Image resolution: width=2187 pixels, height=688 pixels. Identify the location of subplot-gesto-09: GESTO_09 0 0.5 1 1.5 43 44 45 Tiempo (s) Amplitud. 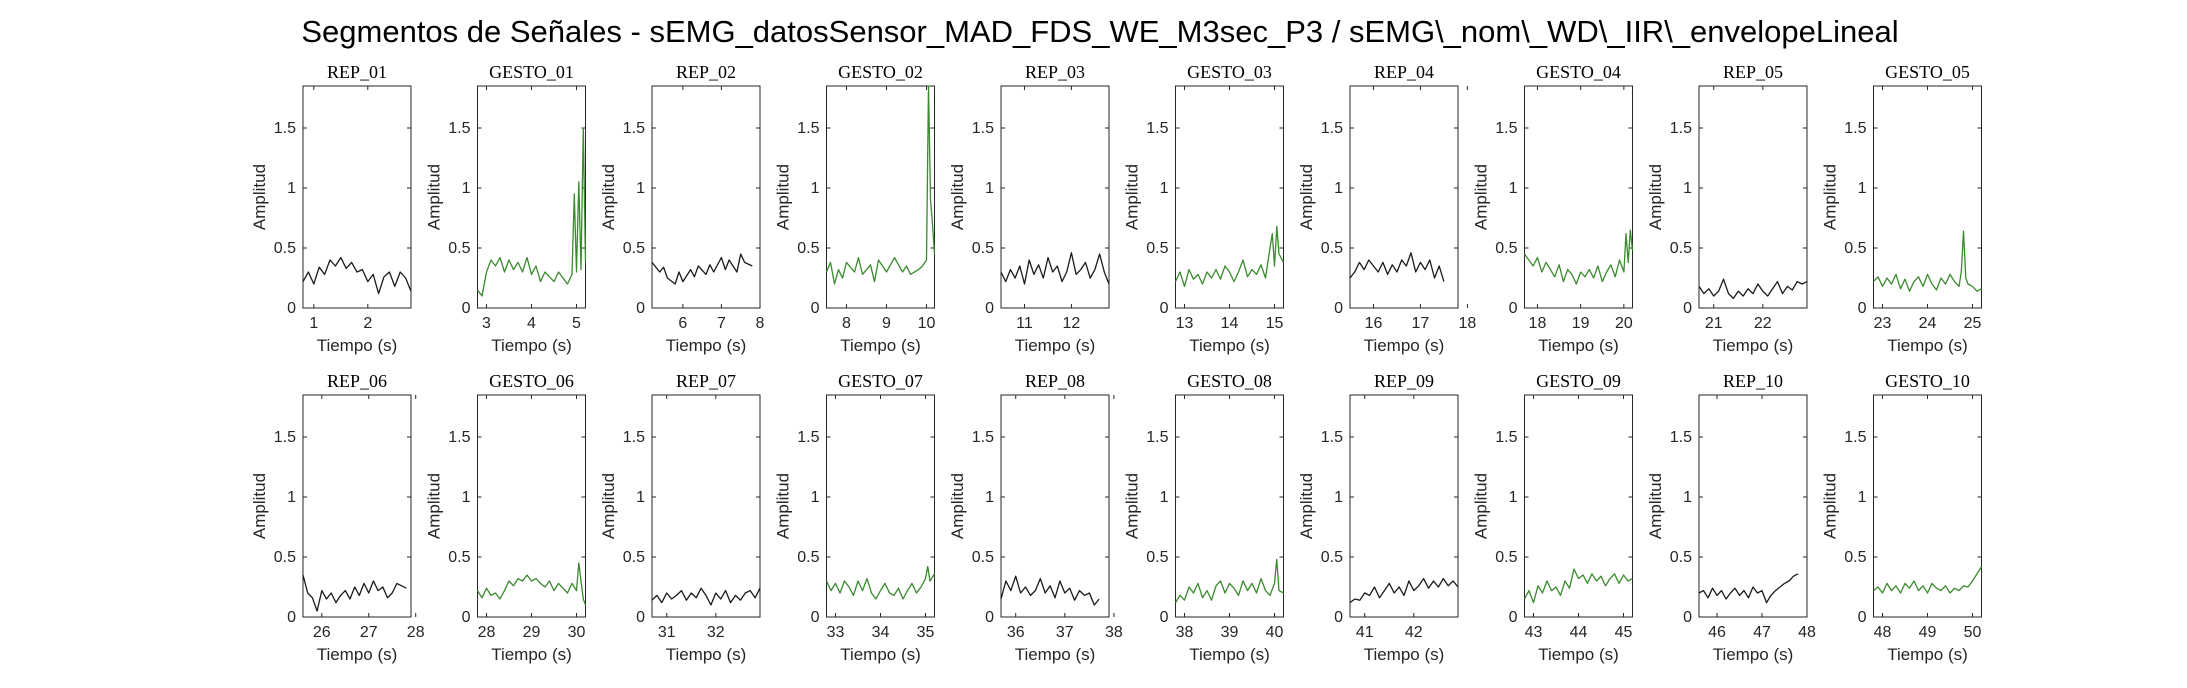
(1552, 517).